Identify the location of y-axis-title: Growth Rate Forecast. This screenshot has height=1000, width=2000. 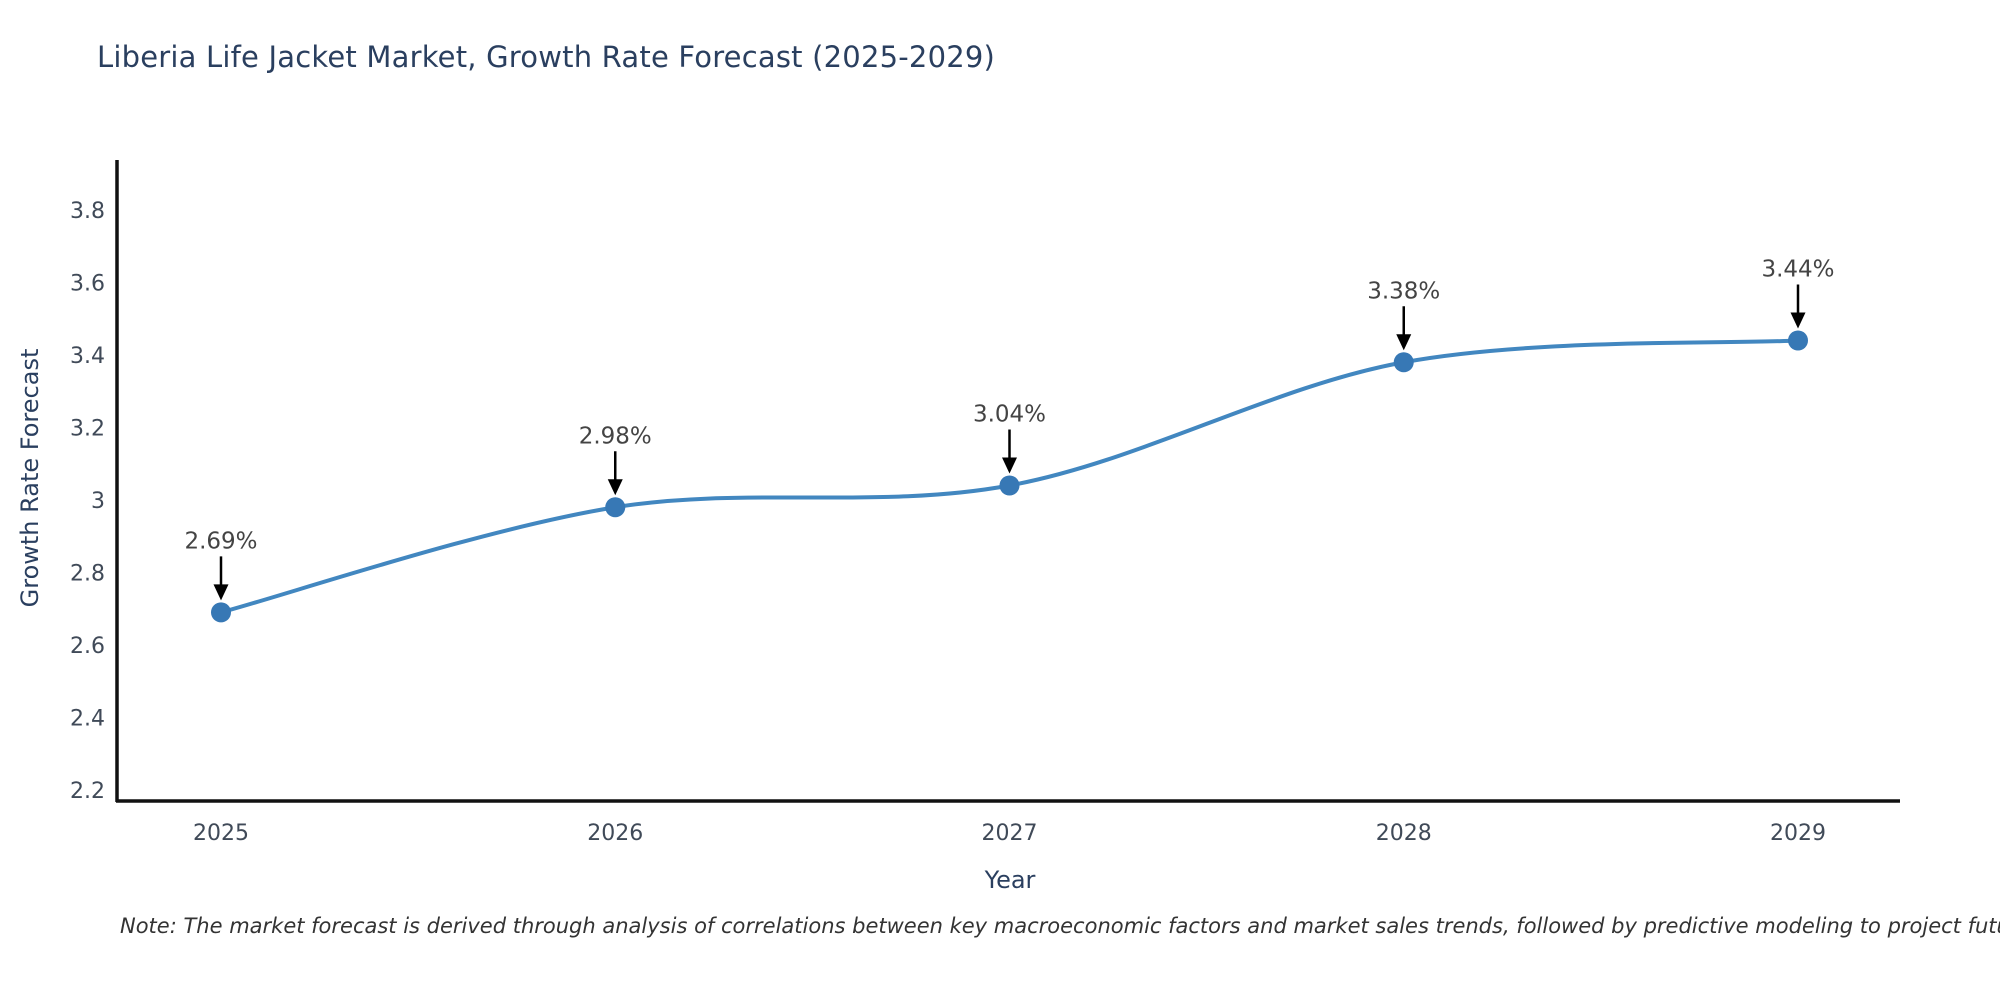
(30, 478).